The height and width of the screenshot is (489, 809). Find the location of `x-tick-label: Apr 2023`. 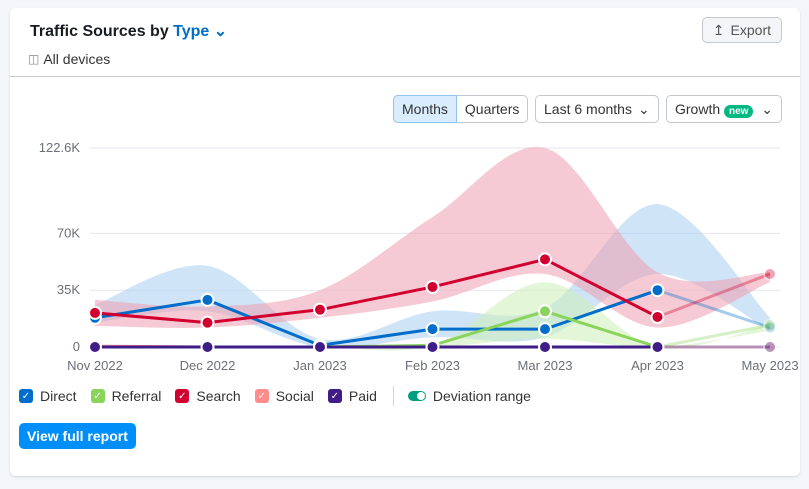

x-tick-label: Apr 2023 is located at coordinates (657, 365).